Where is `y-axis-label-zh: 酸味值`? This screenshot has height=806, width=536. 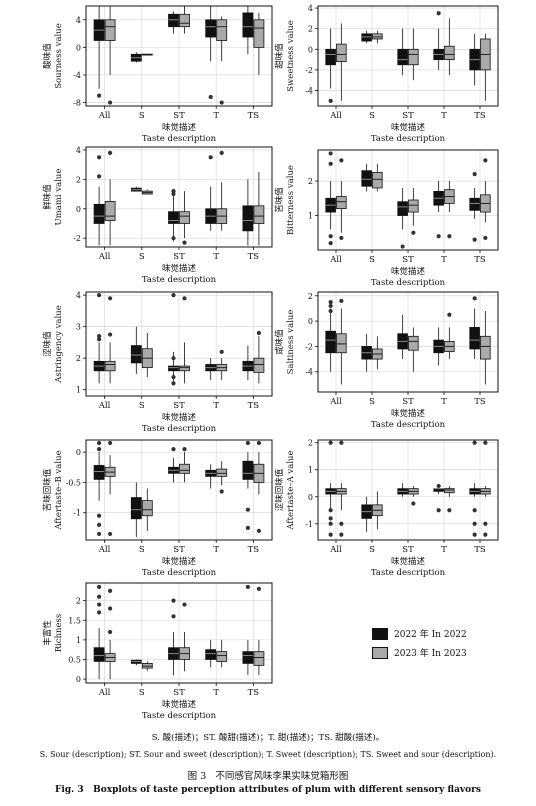
y-axis-label-zh: 酸味值 is located at coordinates (47, 56).